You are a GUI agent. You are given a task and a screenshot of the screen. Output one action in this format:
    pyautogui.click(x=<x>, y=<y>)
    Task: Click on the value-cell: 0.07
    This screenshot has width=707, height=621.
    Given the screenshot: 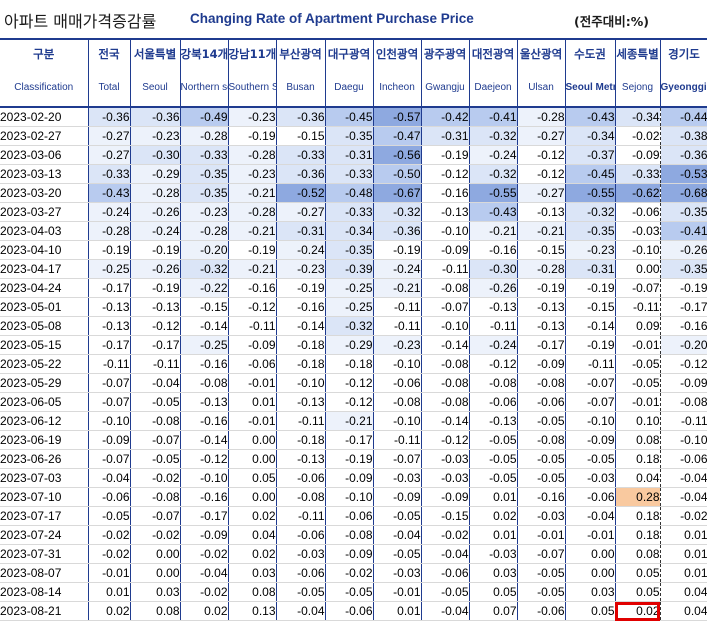 What is the action you would take?
    pyautogui.click(x=493, y=611)
    